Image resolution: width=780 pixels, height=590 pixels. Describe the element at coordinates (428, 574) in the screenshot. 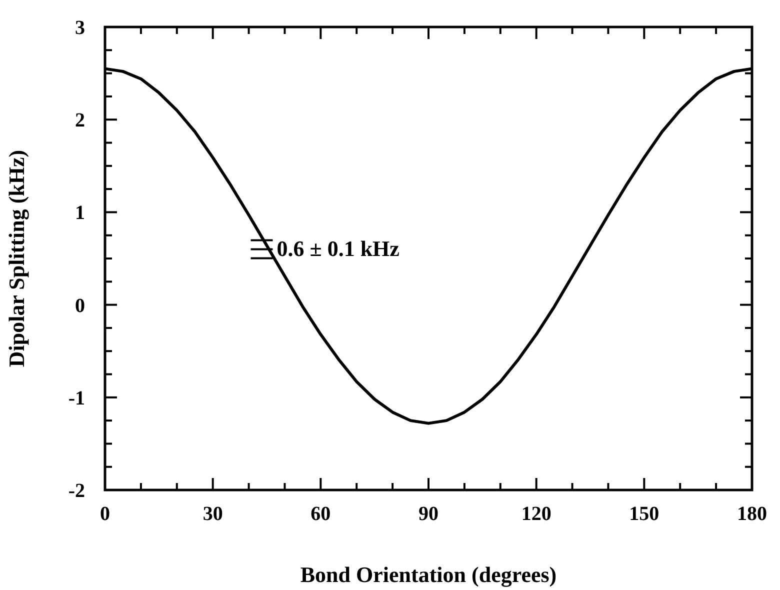

I see `x-axis-title: Bond Orientation (degrees)` at that location.